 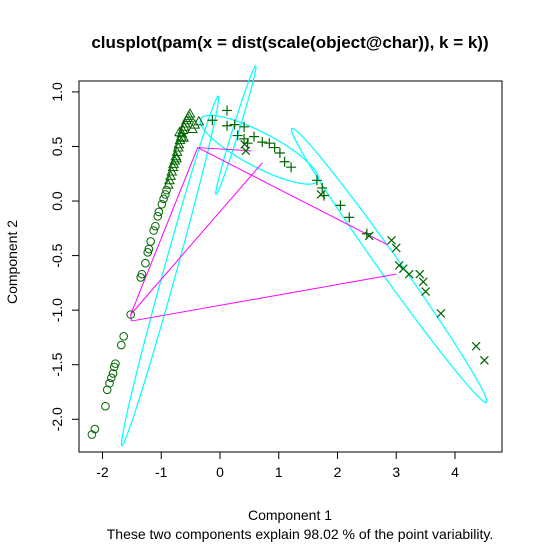 What do you see at coordinates (57, 419) in the screenshot?
I see `y-tick-label: -2.0` at bounding box center [57, 419].